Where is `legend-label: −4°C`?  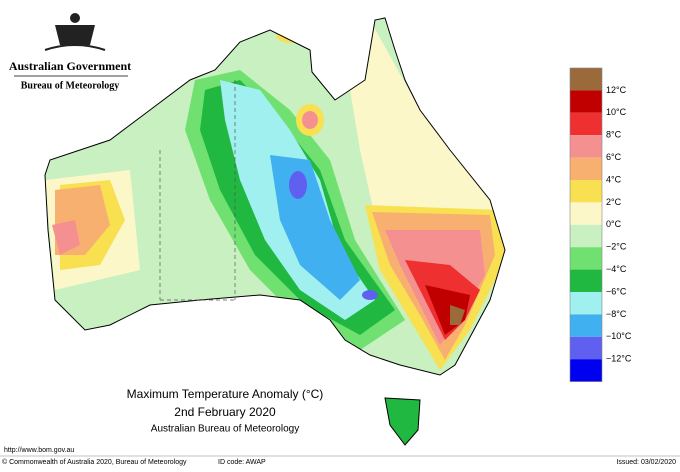
legend-label: −4°C is located at coordinates (616, 269).